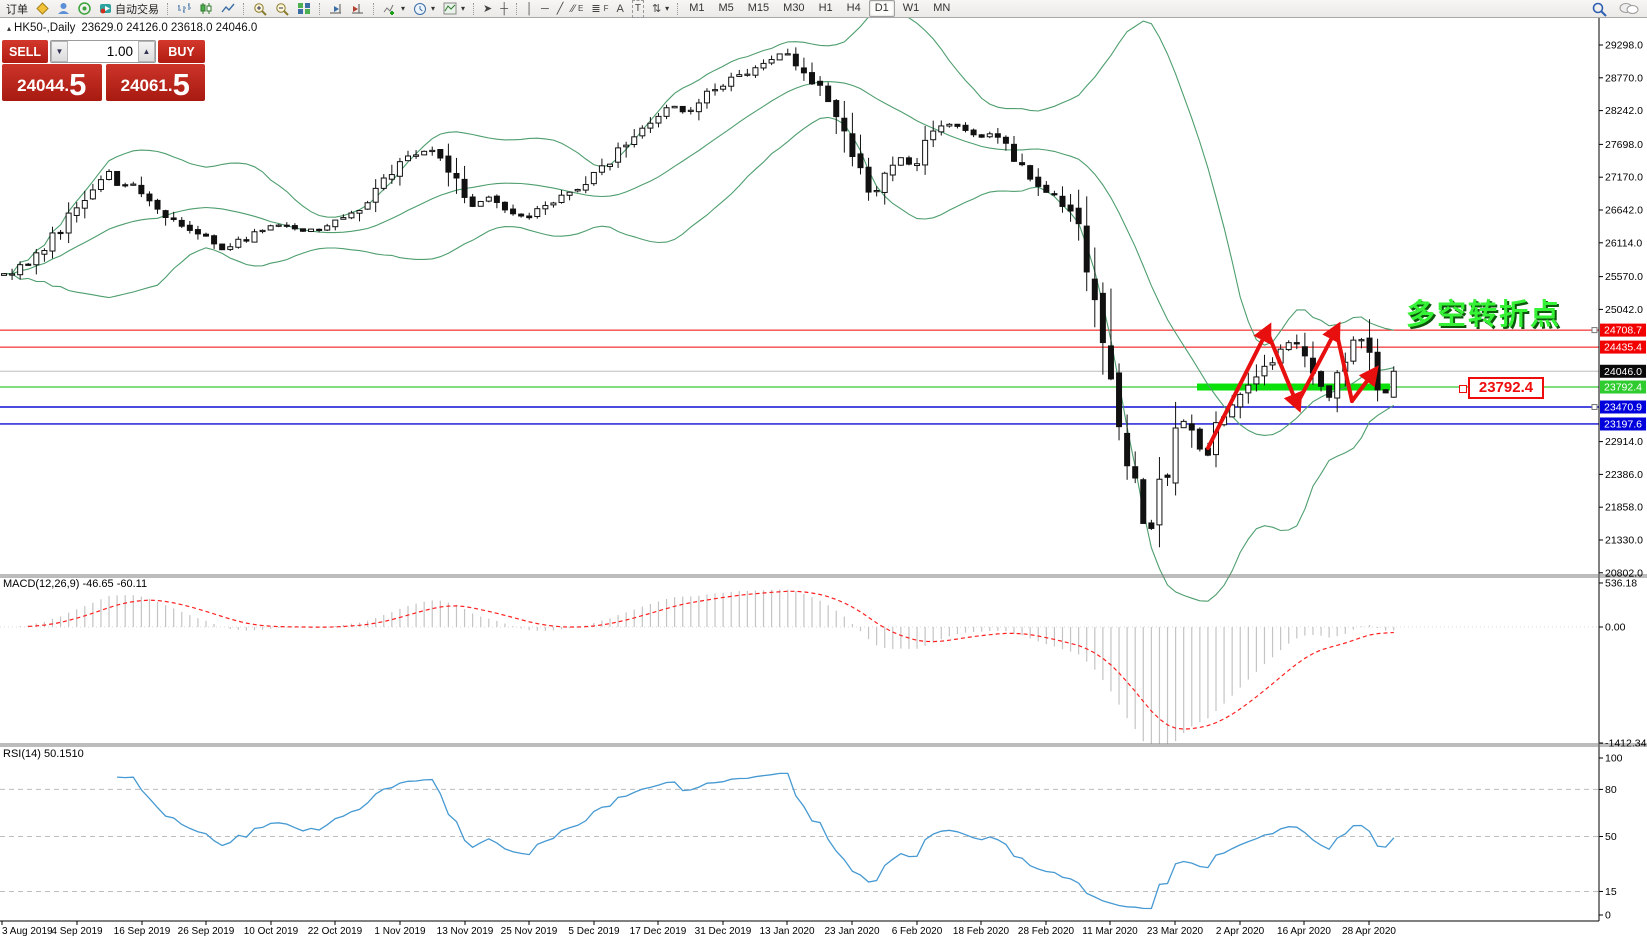 The height and width of the screenshot is (942, 1647). I want to click on line-chart-icon, so click(228, 8).